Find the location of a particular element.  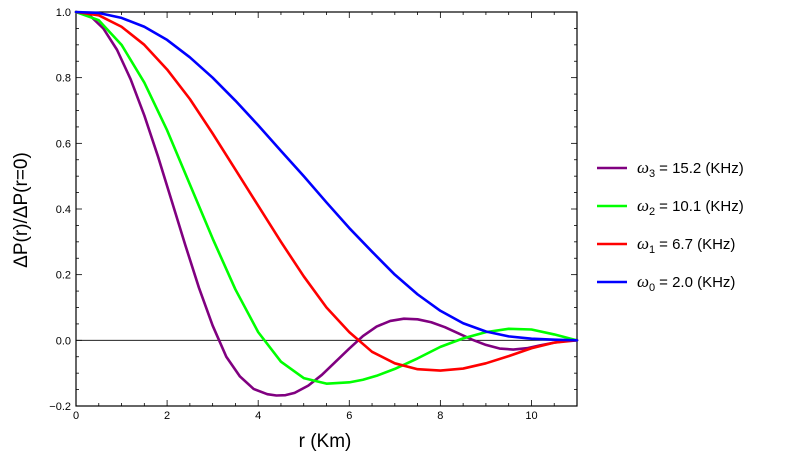

y-tick-label: 0.6 is located at coordinates (63, 144).